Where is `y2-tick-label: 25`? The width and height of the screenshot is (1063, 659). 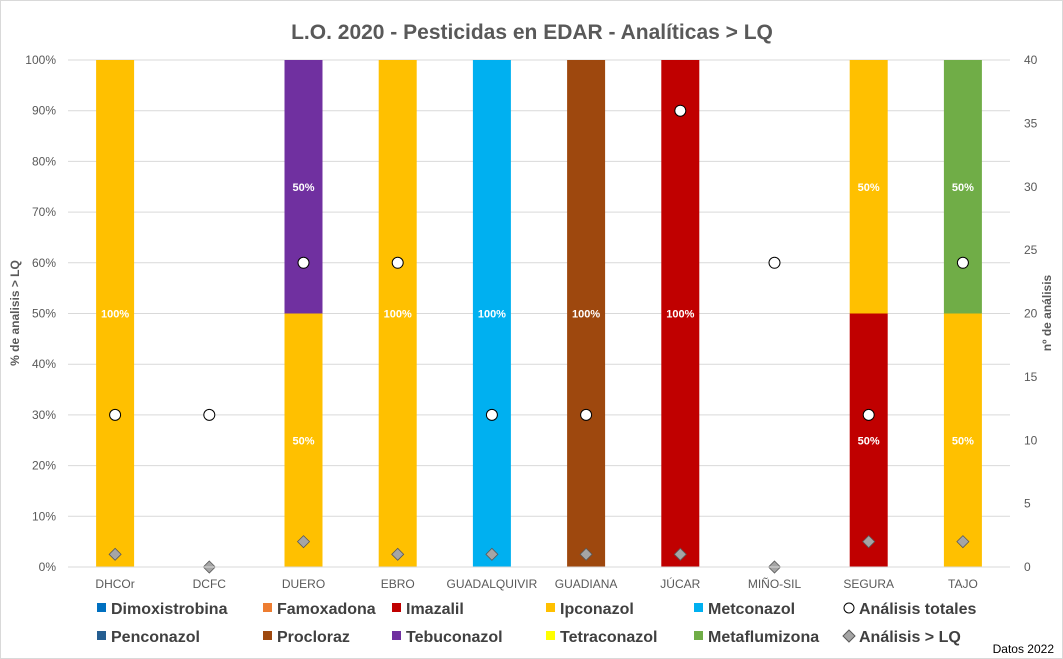 y2-tick-label: 25 is located at coordinates (1031, 250).